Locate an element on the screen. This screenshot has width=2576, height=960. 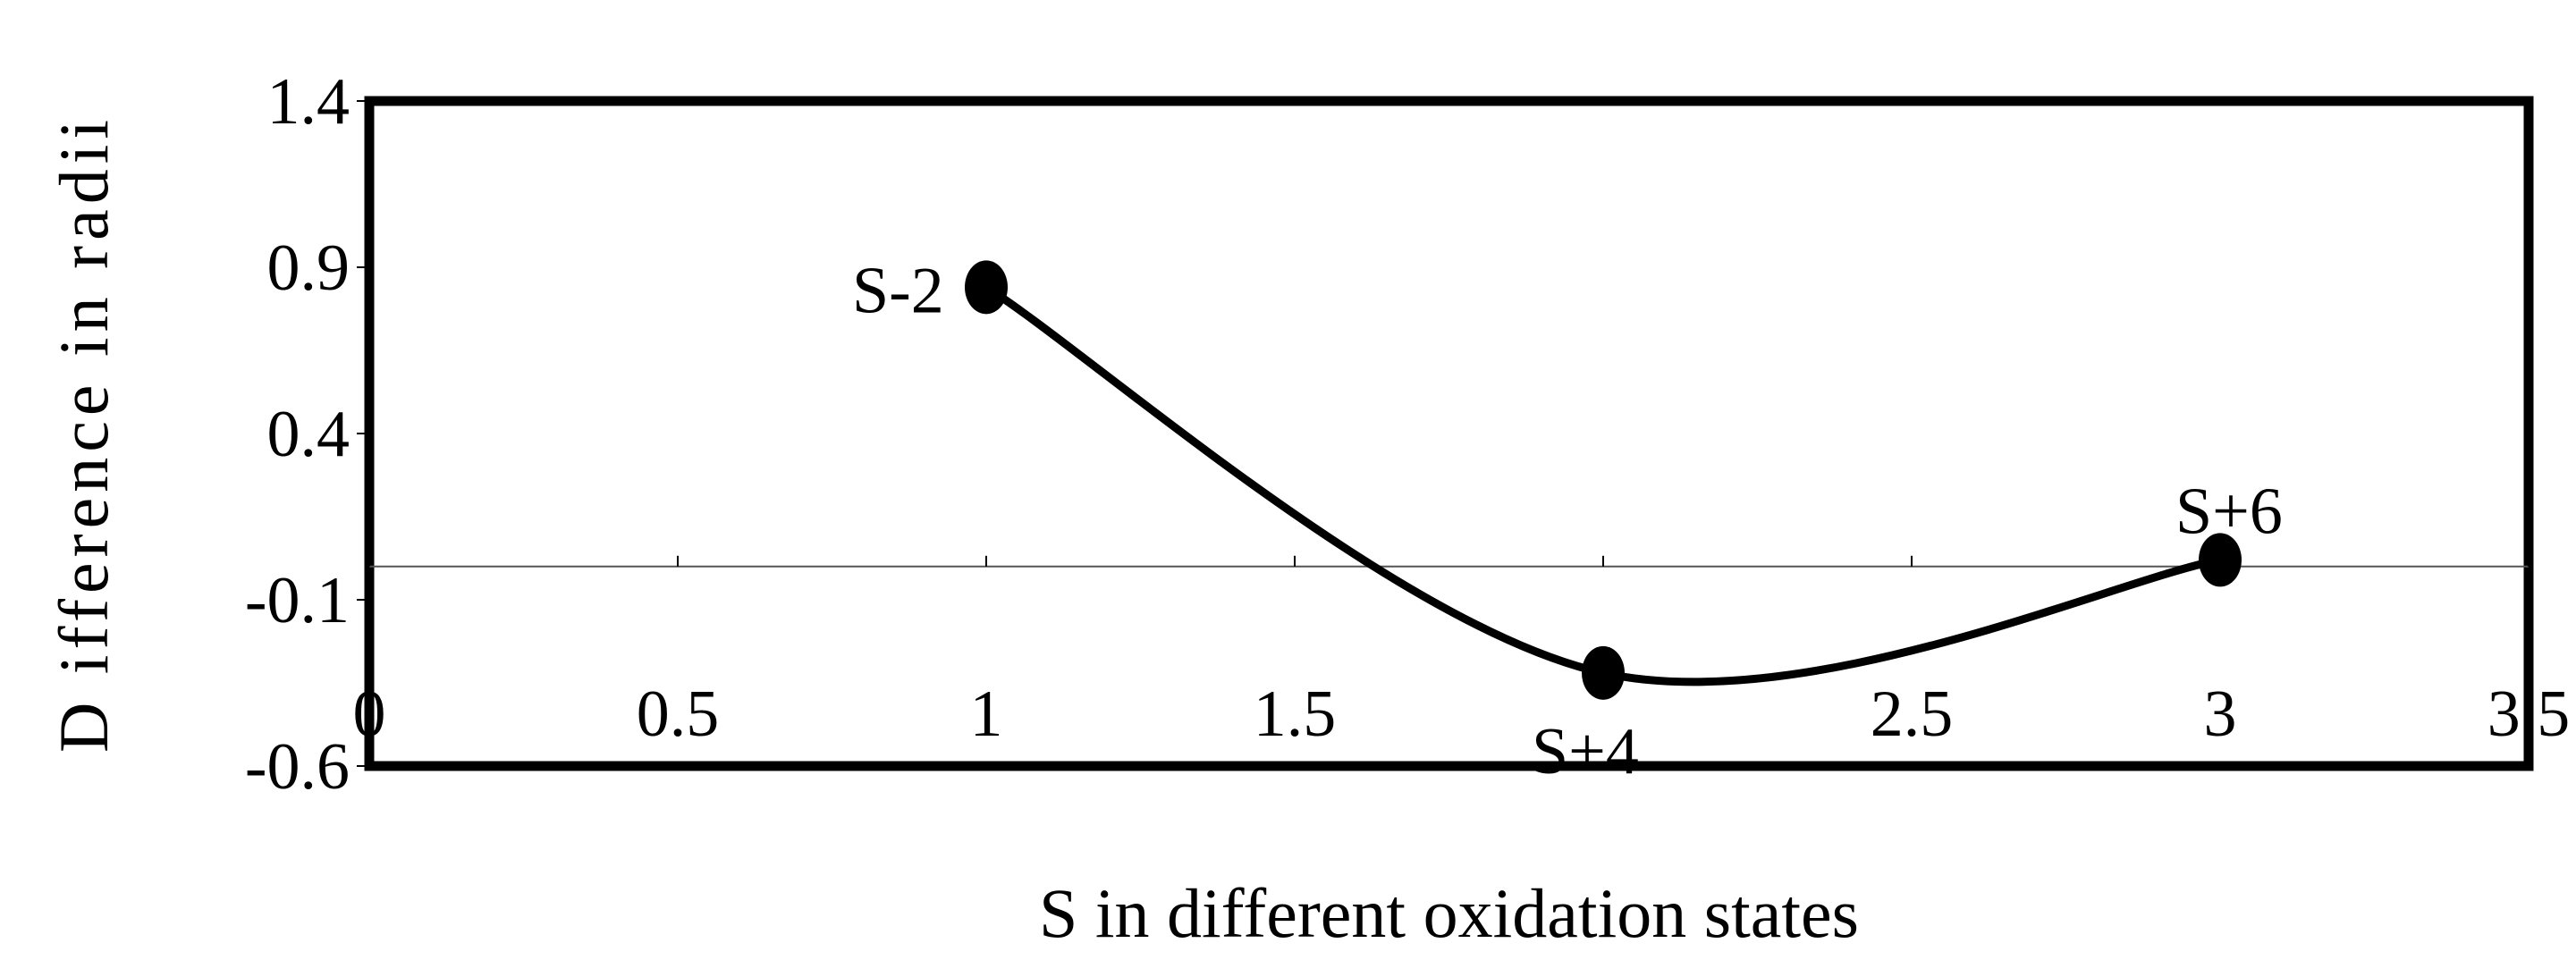
y-tick-label: 0.4 is located at coordinates (309, 434).